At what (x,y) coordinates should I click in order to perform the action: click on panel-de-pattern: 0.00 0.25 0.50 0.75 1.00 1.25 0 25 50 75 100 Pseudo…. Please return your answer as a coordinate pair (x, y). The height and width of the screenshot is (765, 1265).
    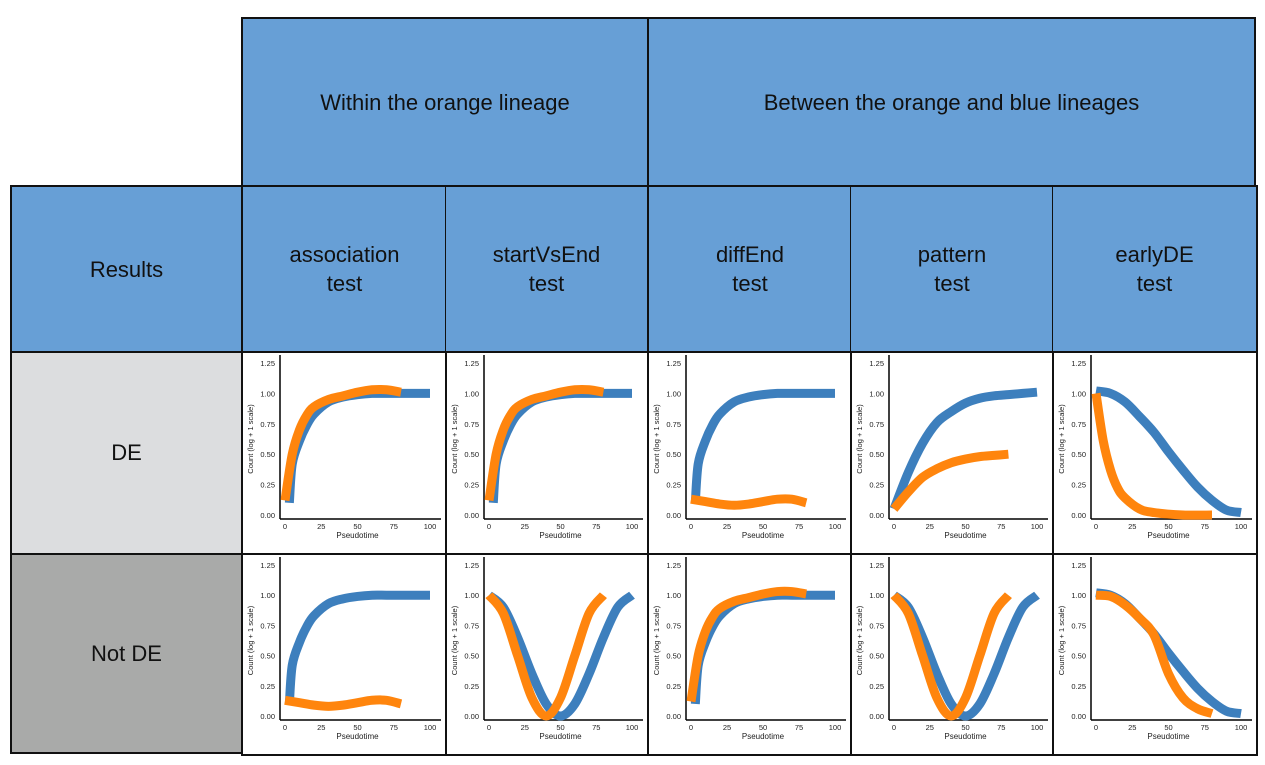
    Looking at the image, I should click on (952, 453).